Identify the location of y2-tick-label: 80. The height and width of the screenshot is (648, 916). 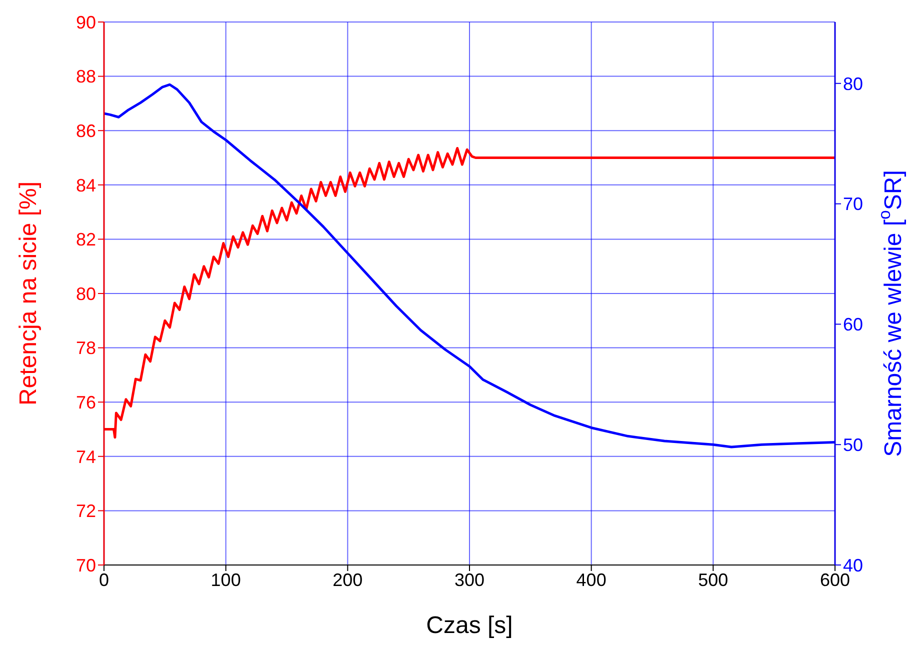
(853, 84).